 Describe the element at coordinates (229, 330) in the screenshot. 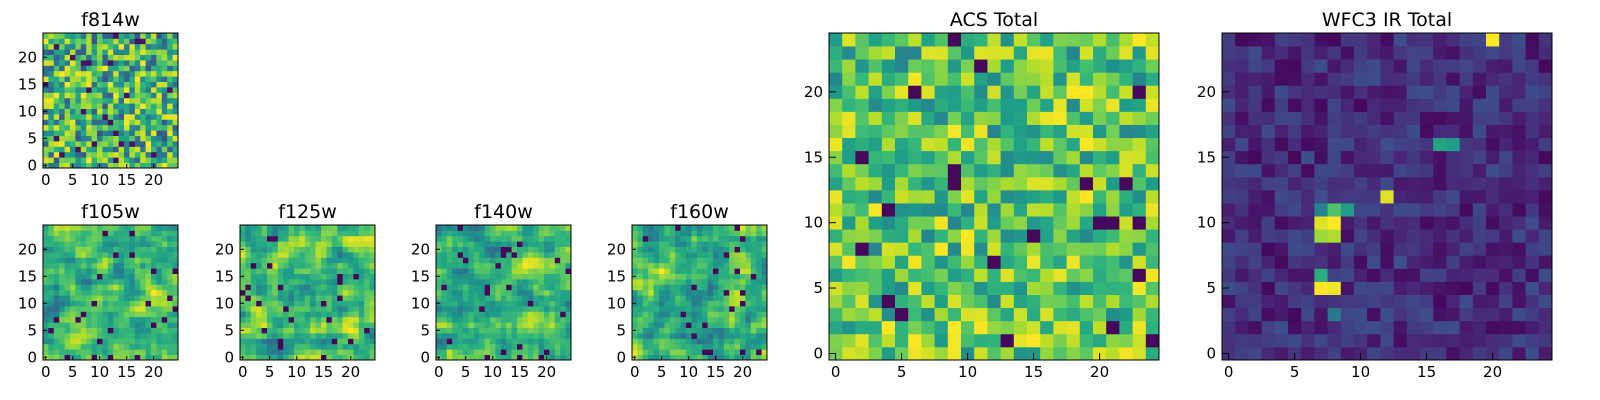

I see `y-tick-label: 5` at that location.